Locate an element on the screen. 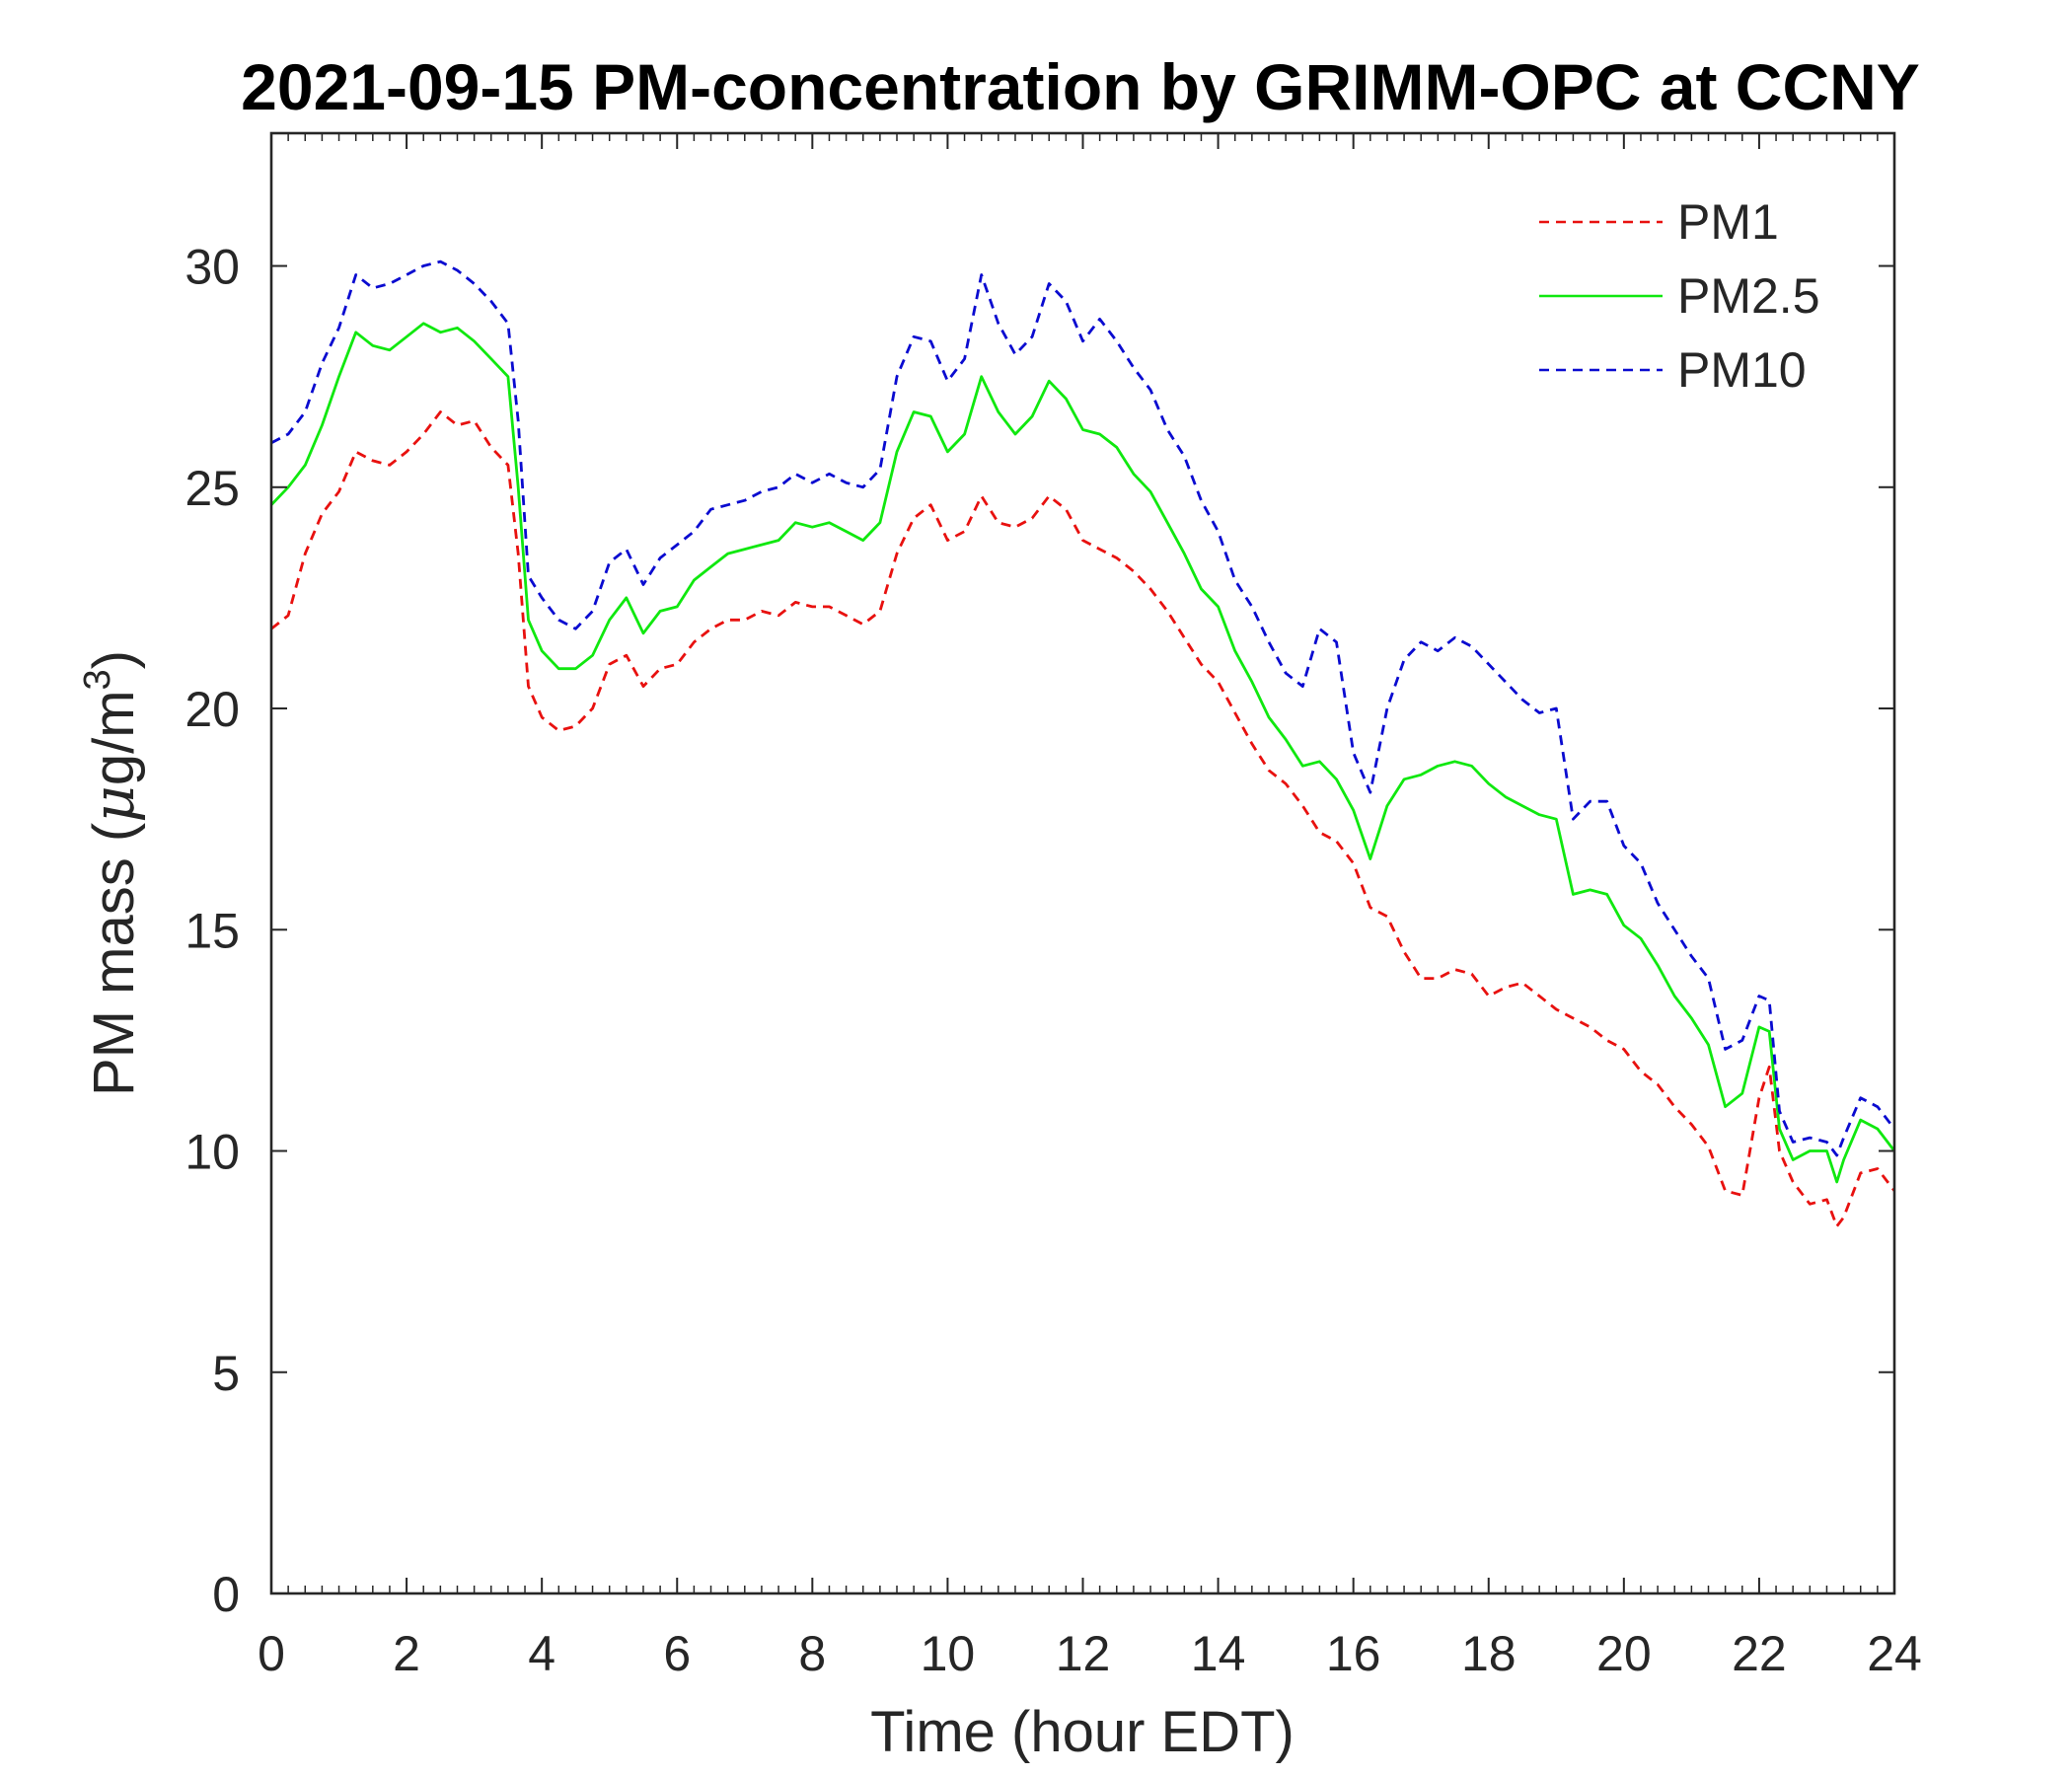 The image size is (2072, 1776). x-tick-label: 14 is located at coordinates (1218, 1654).